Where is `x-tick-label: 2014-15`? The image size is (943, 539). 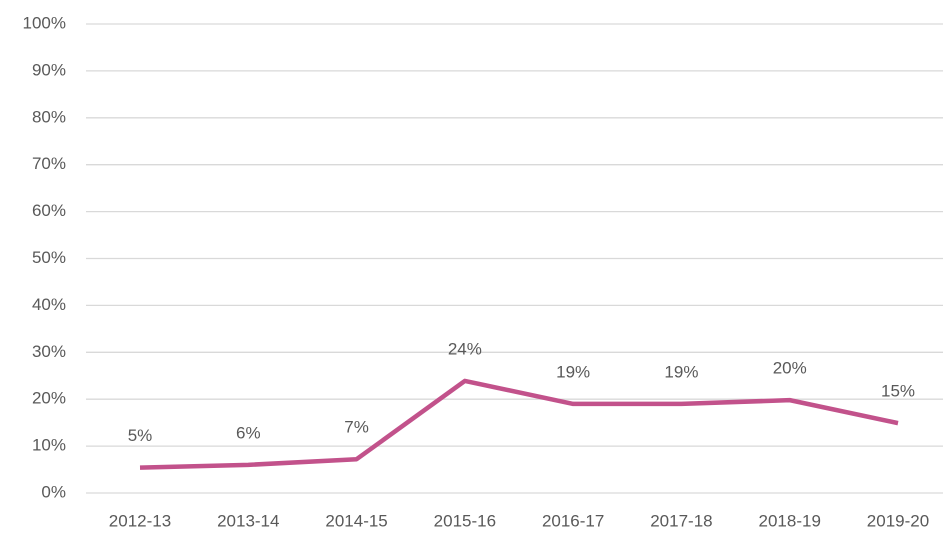
x-tick-label: 2014-15 is located at coordinates (356, 520).